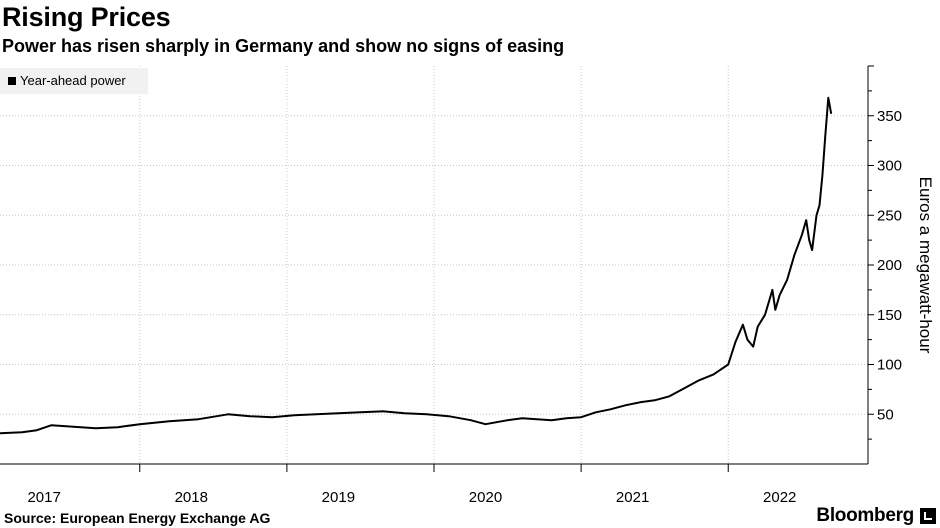  Describe the element at coordinates (865, 515) in the screenshot. I see `brand-logo: Bloomberg` at that location.